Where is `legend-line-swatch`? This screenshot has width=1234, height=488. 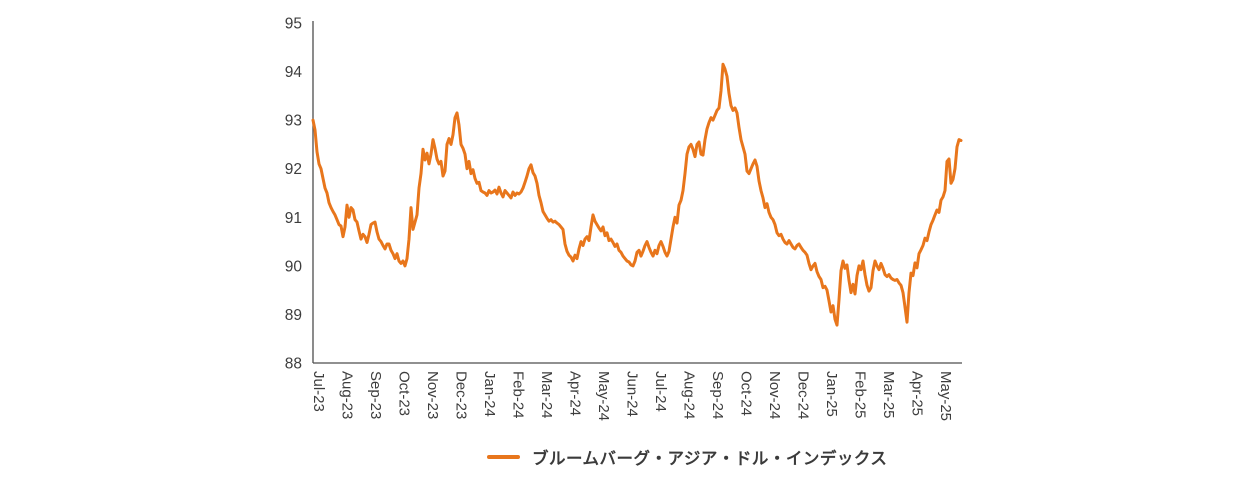
legend-line-swatch is located at coordinates (503, 457).